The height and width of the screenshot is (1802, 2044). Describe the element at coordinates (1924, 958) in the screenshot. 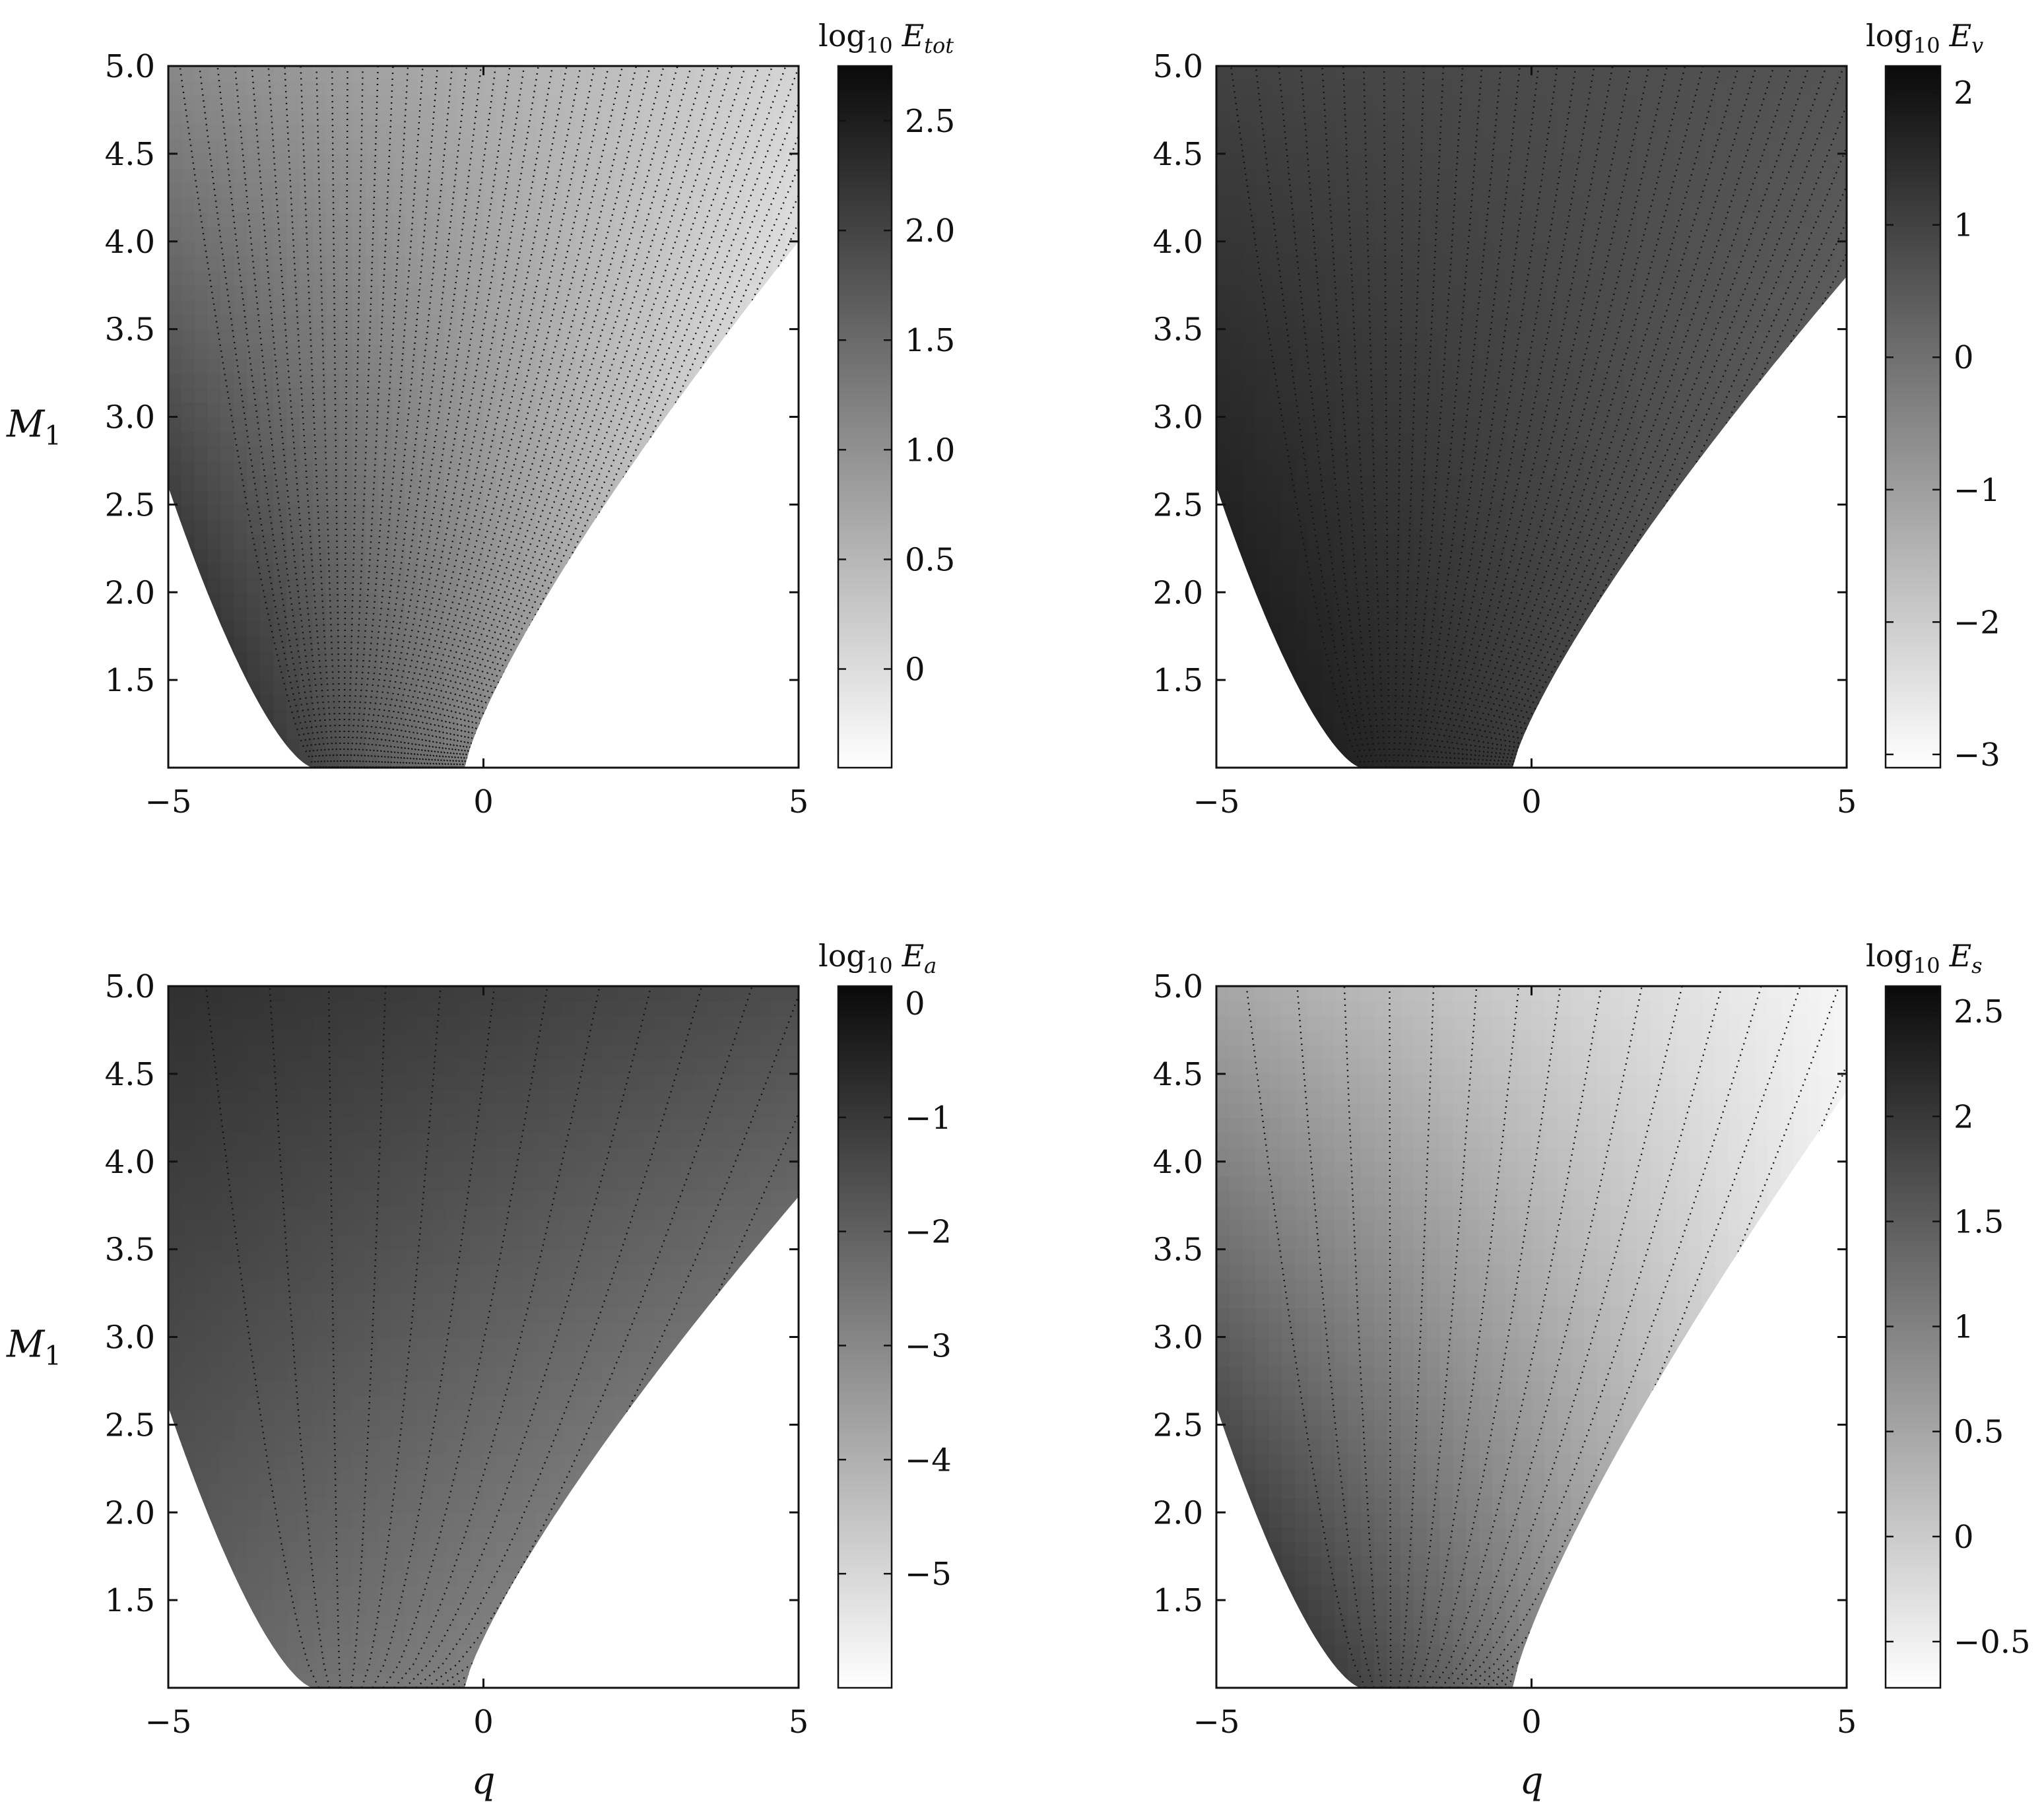

I see `colorbar-title: log10 Es` at that location.